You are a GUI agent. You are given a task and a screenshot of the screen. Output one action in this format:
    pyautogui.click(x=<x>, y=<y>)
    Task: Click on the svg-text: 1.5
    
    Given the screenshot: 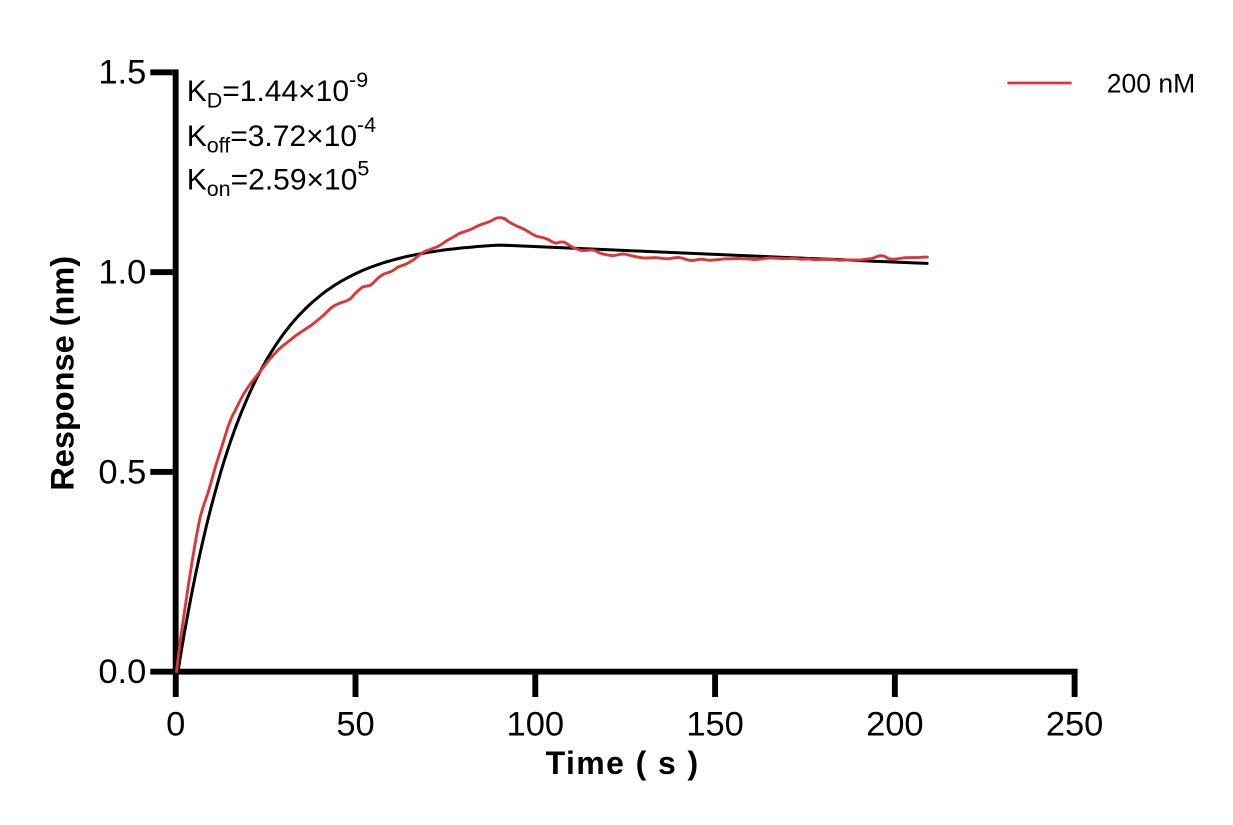 What is the action you would take?
    pyautogui.click(x=122, y=73)
    